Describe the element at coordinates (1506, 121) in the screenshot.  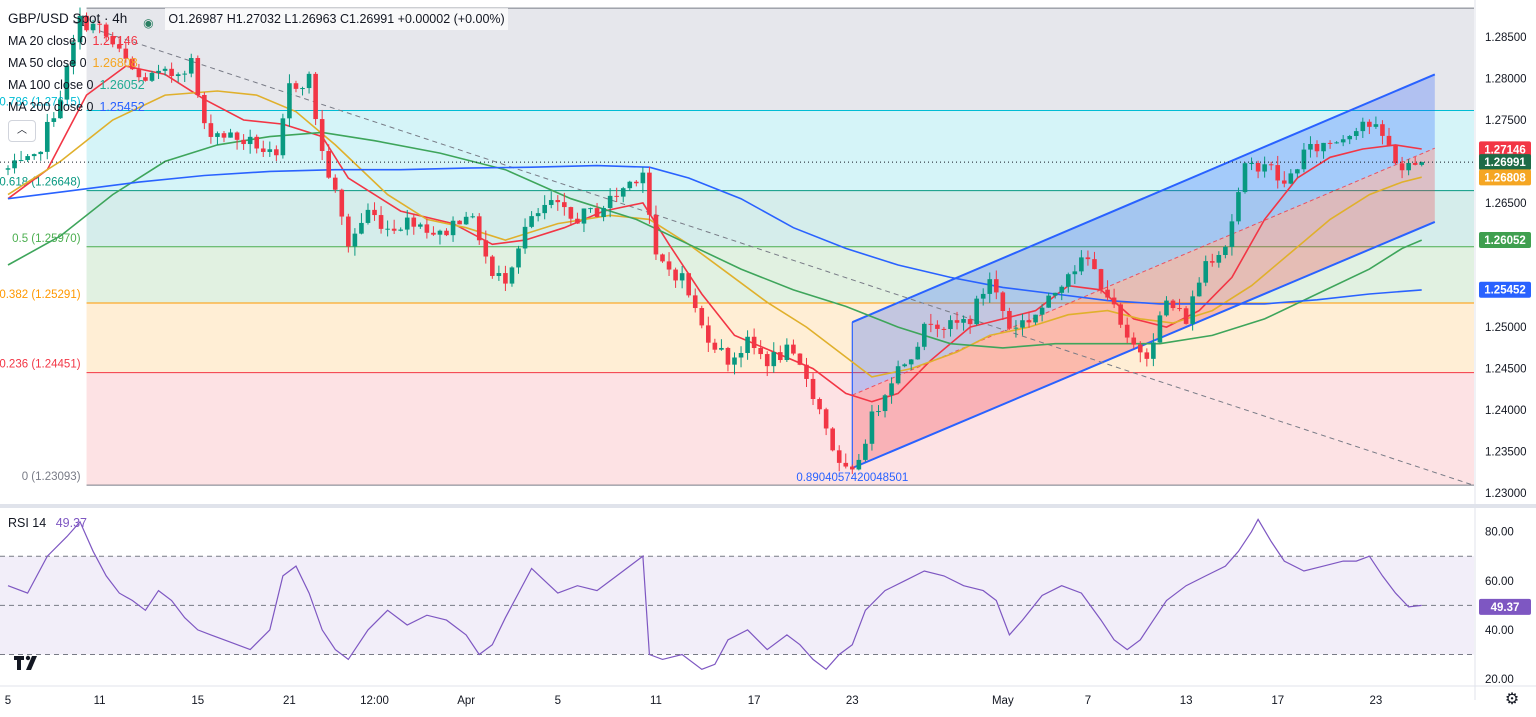
I see `price-tick-label: 1.27500` at that location.